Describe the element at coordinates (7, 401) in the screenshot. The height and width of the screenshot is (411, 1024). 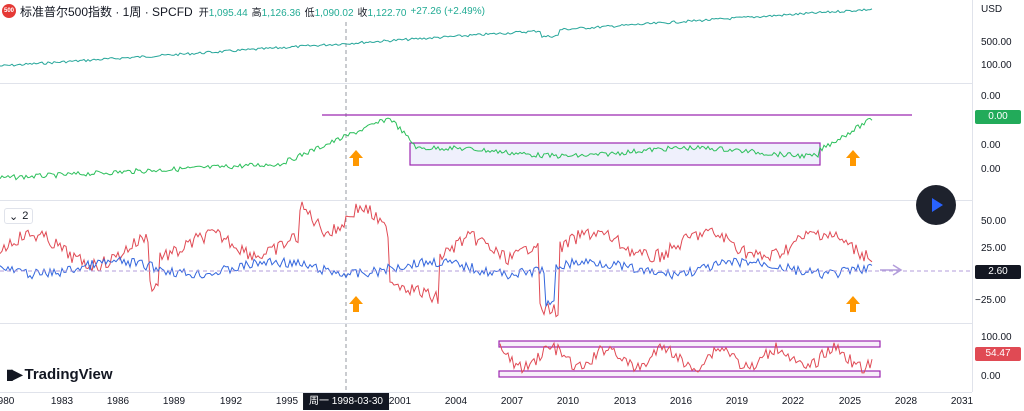
I see `time-axis-label: 980` at that location.